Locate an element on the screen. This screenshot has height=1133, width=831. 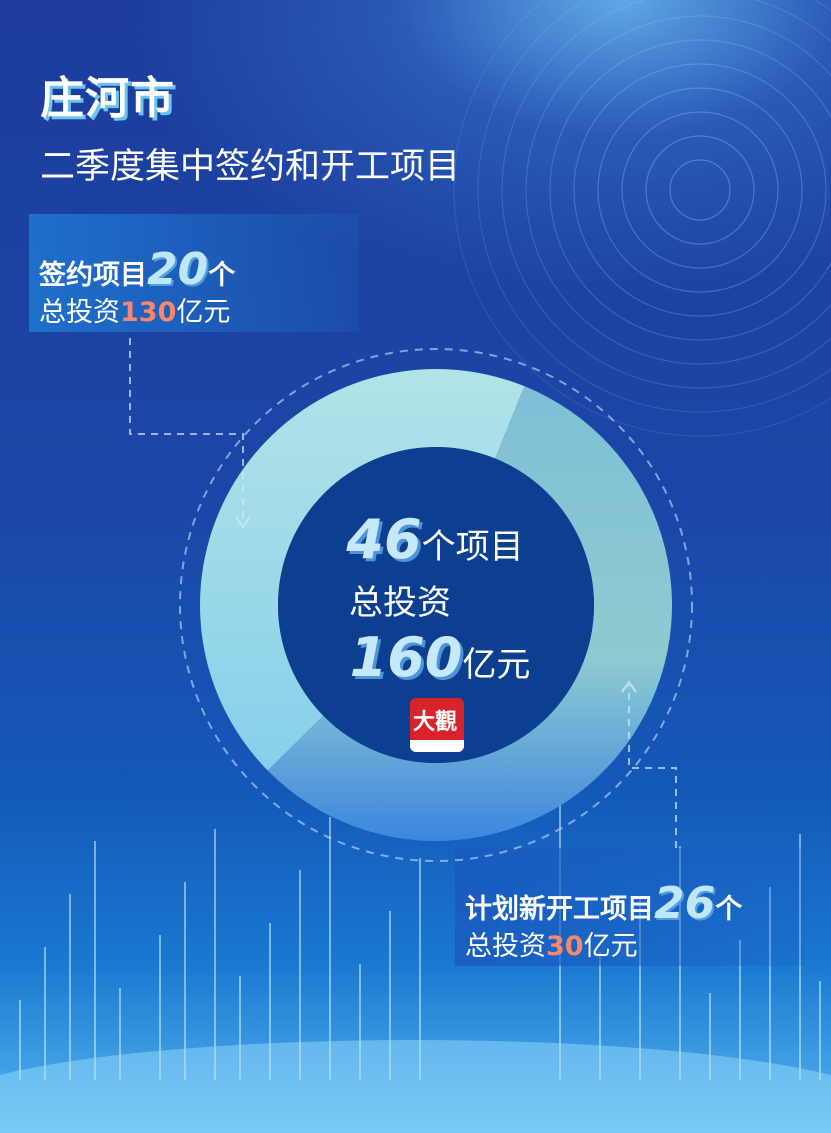
center-count-suffix: 个项目 is located at coordinates (472, 547).